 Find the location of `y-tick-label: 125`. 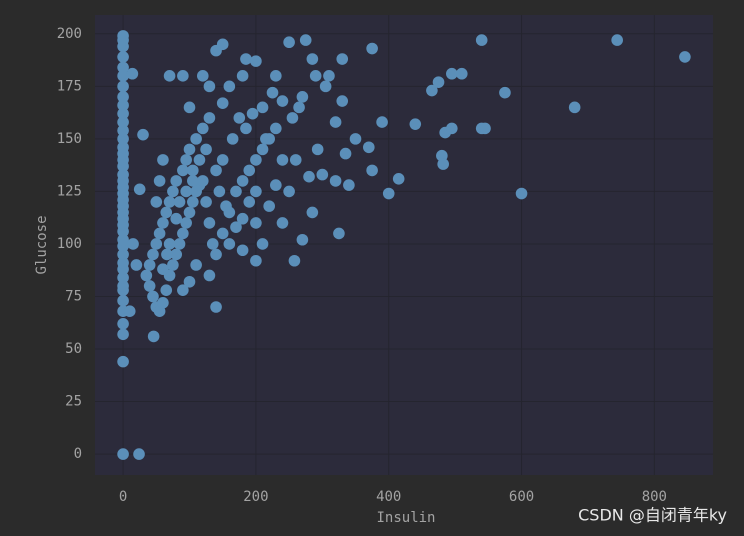

y-tick-label: 125 is located at coordinates (69, 191).